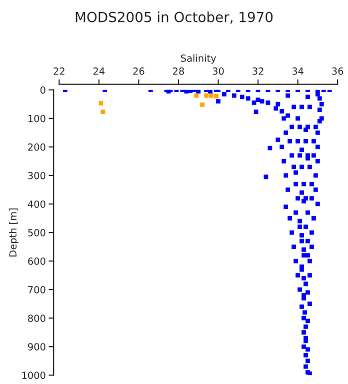 Image resolution: width=348 pixels, height=384 pixels. What do you see at coordinates (37, 118) in the screenshot?
I see `y-tick-label: 100` at bounding box center [37, 118].